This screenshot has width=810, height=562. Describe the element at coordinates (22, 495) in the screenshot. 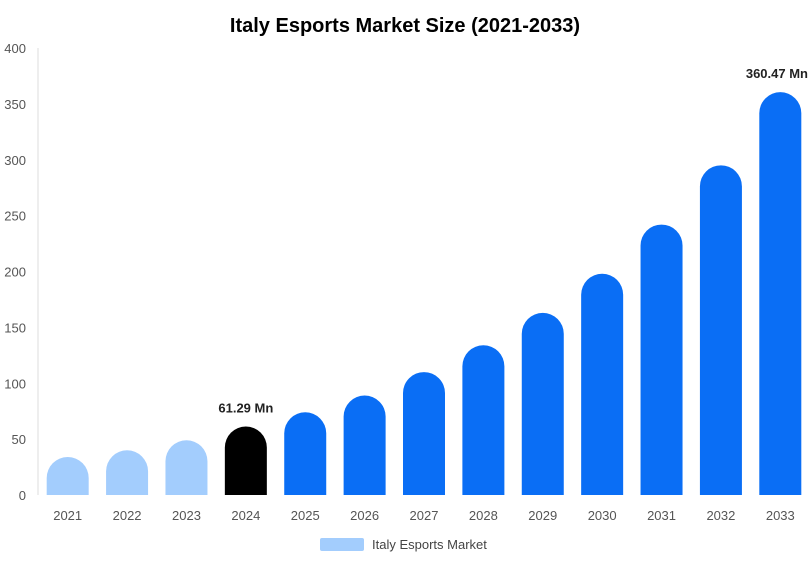

I see `y-tick-label: 0` at that location.